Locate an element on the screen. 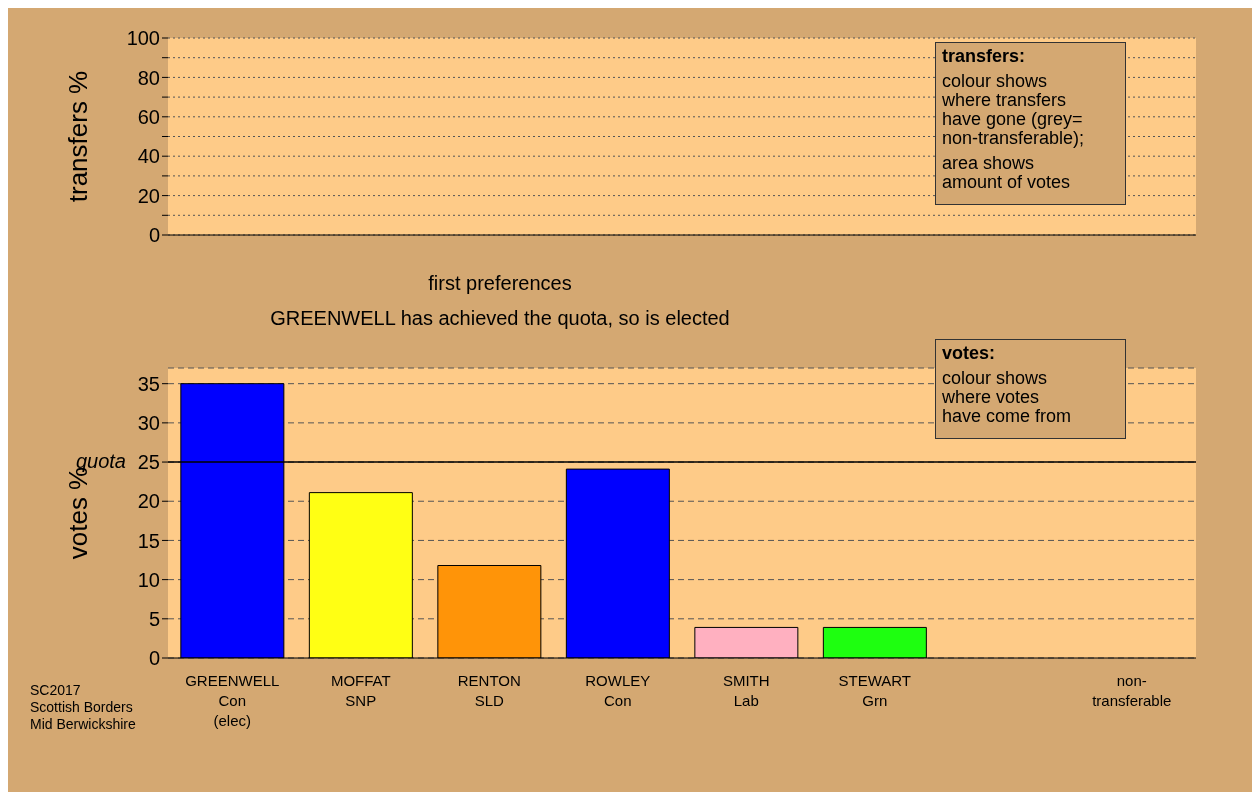 The image size is (1260, 800). x-tick-label: non- transferable is located at coordinates (1132, 690).